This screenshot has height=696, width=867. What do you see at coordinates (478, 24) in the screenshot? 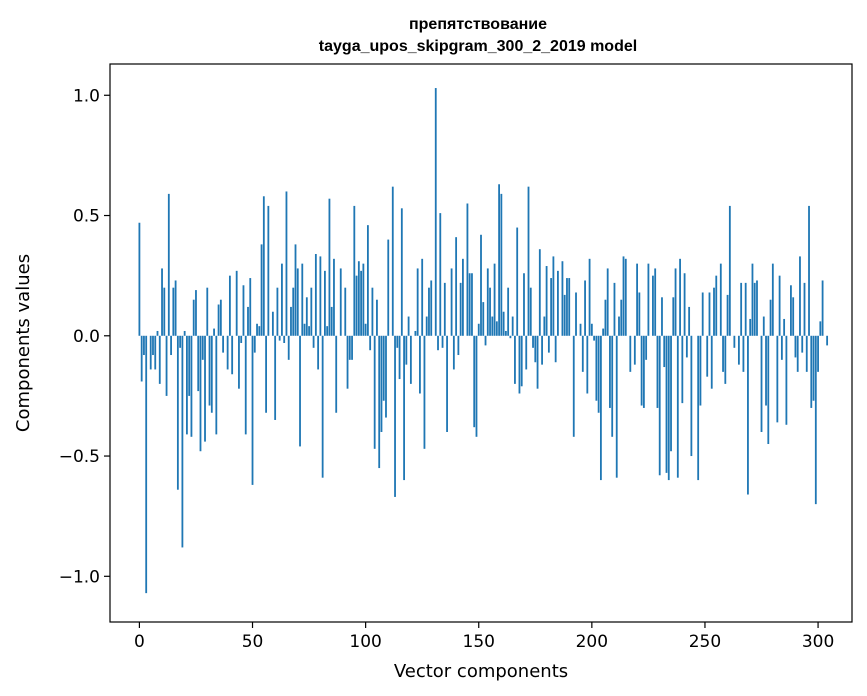
I see `chart-title-line-1: препятствование` at bounding box center [478, 24].